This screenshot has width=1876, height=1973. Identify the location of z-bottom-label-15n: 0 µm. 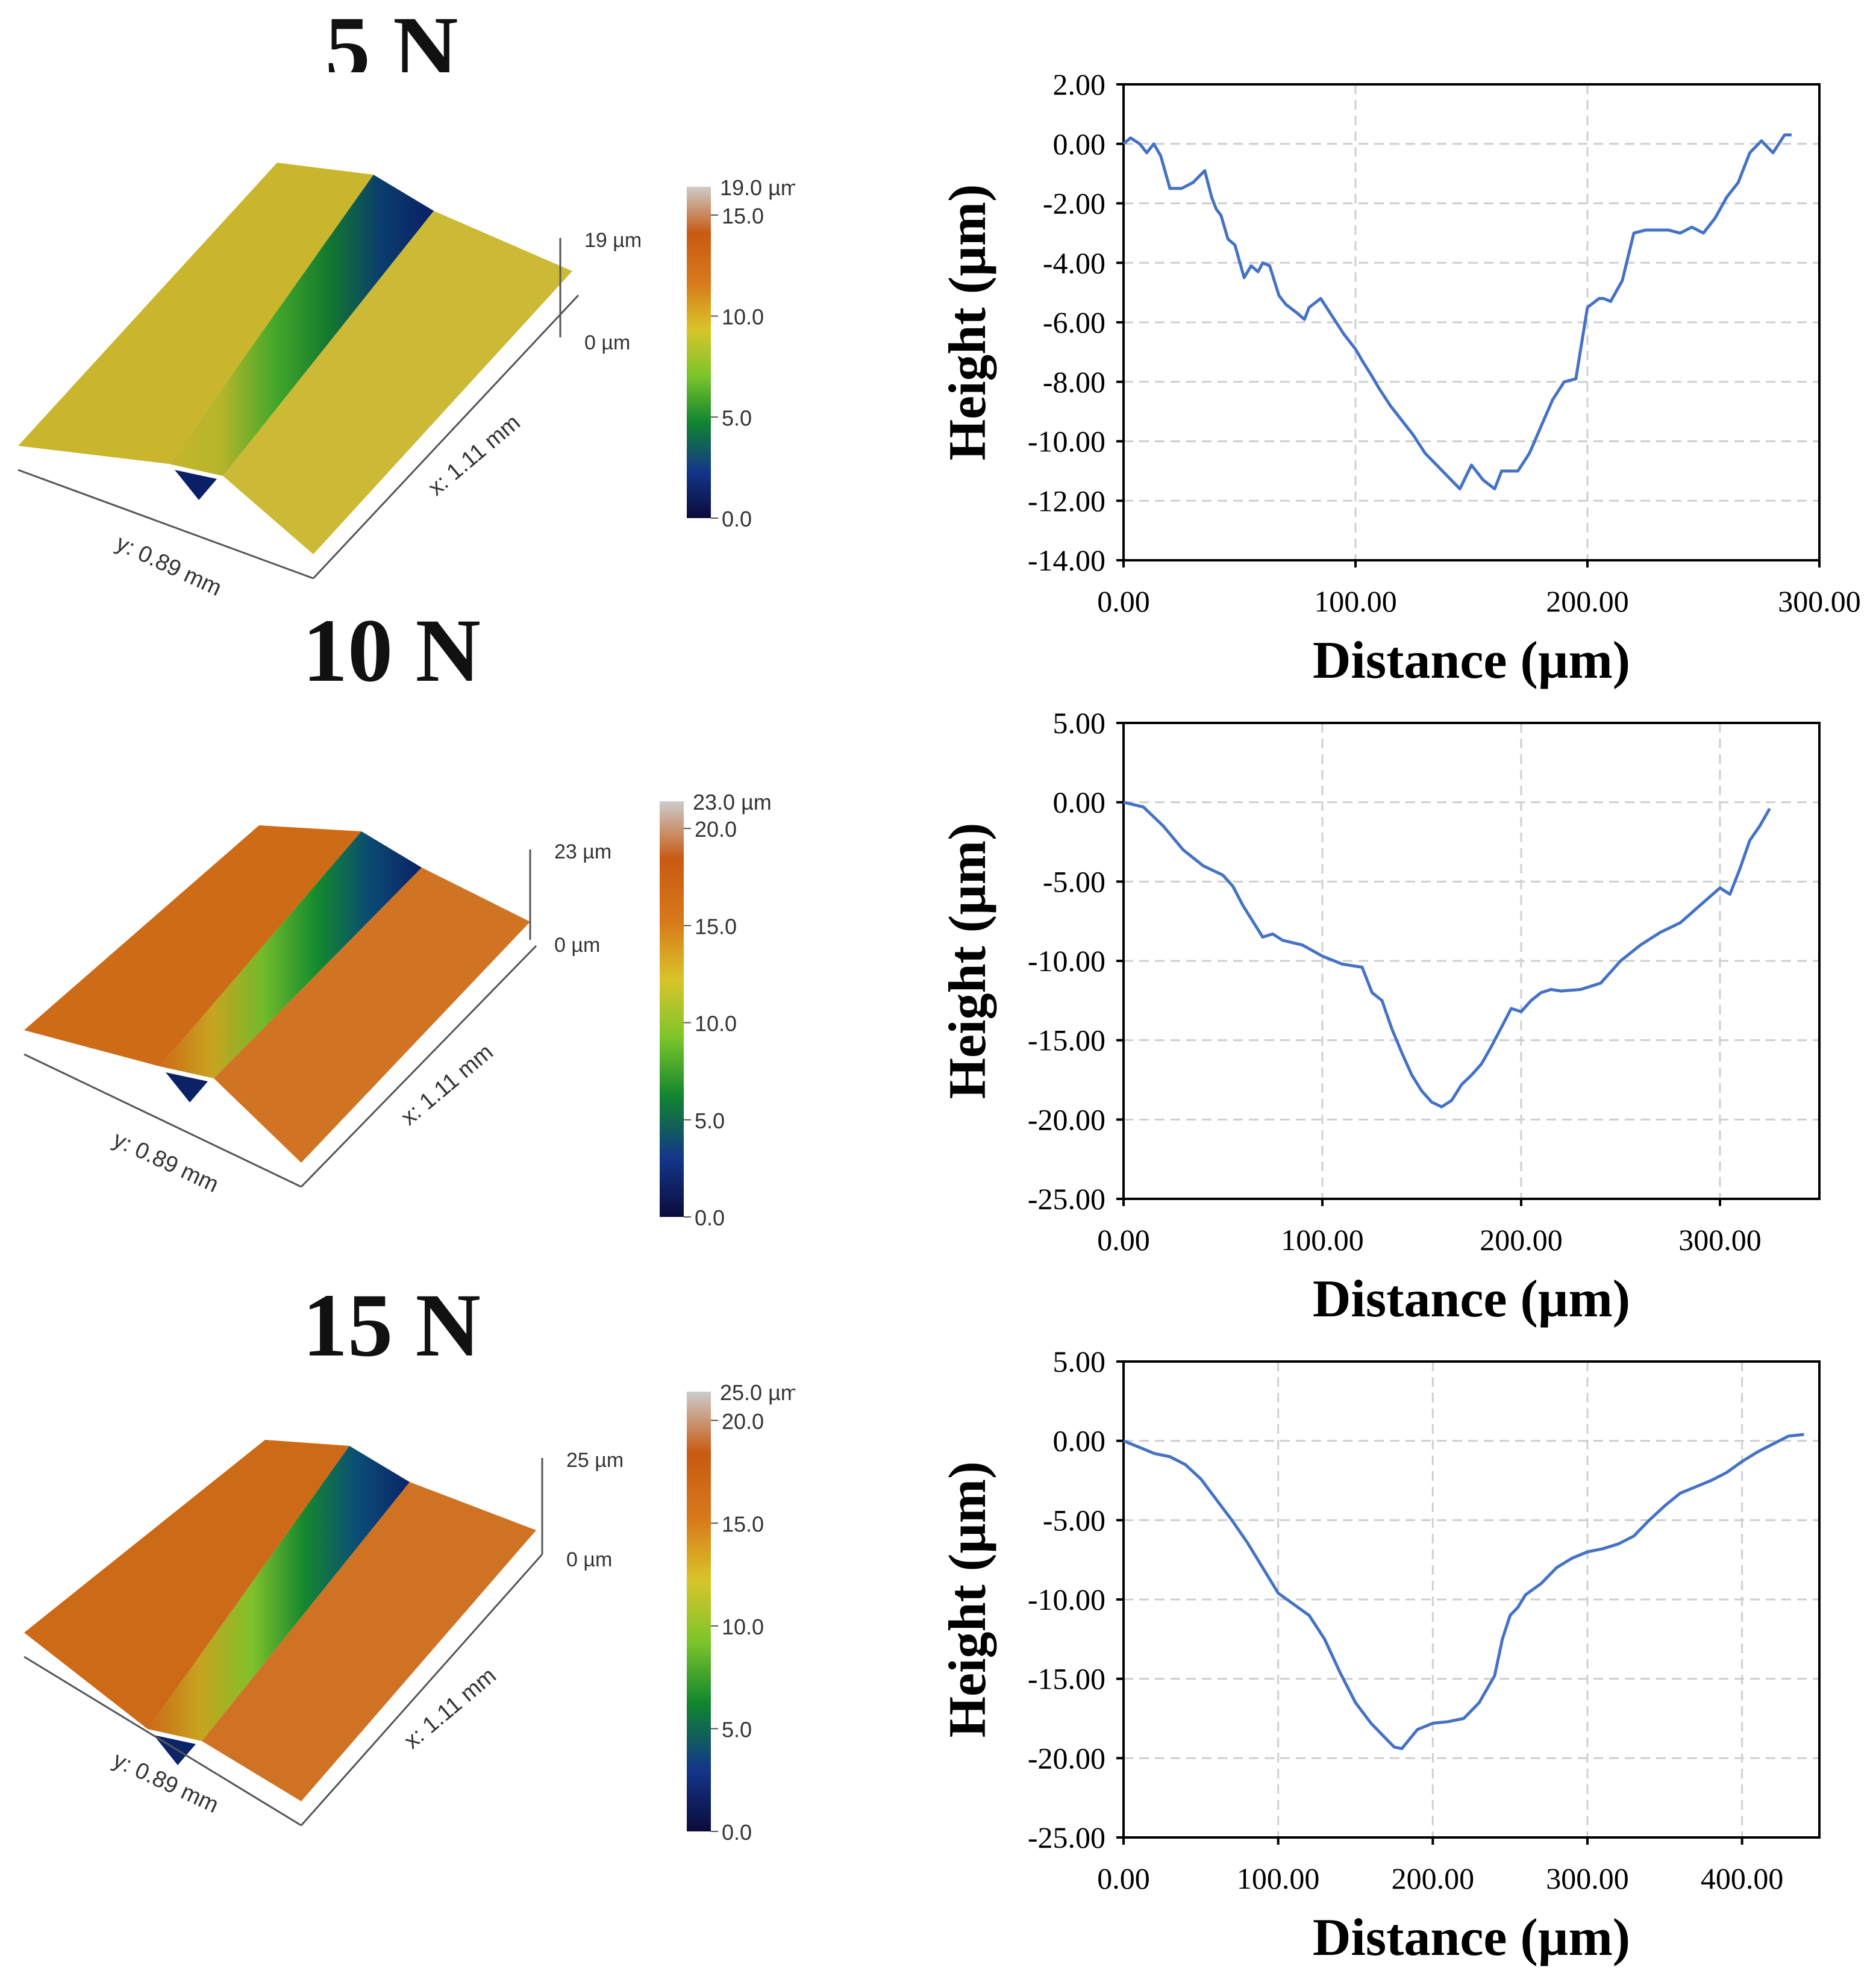
(589, 1559).